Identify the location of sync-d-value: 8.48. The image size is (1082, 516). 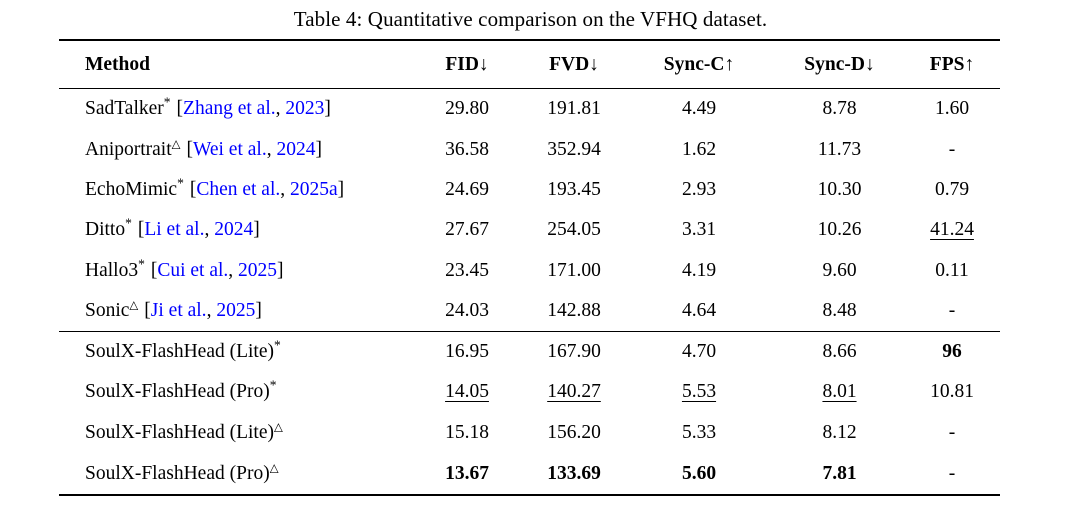
(839, 311).